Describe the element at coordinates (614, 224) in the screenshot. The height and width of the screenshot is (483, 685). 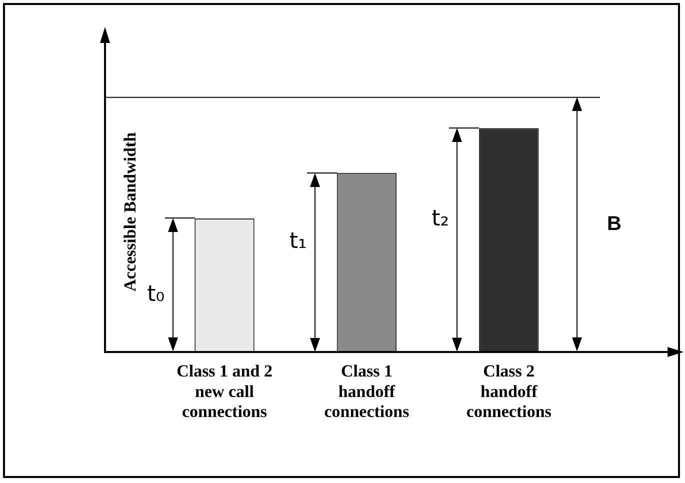
I see `ref-line-label: B` at that location.